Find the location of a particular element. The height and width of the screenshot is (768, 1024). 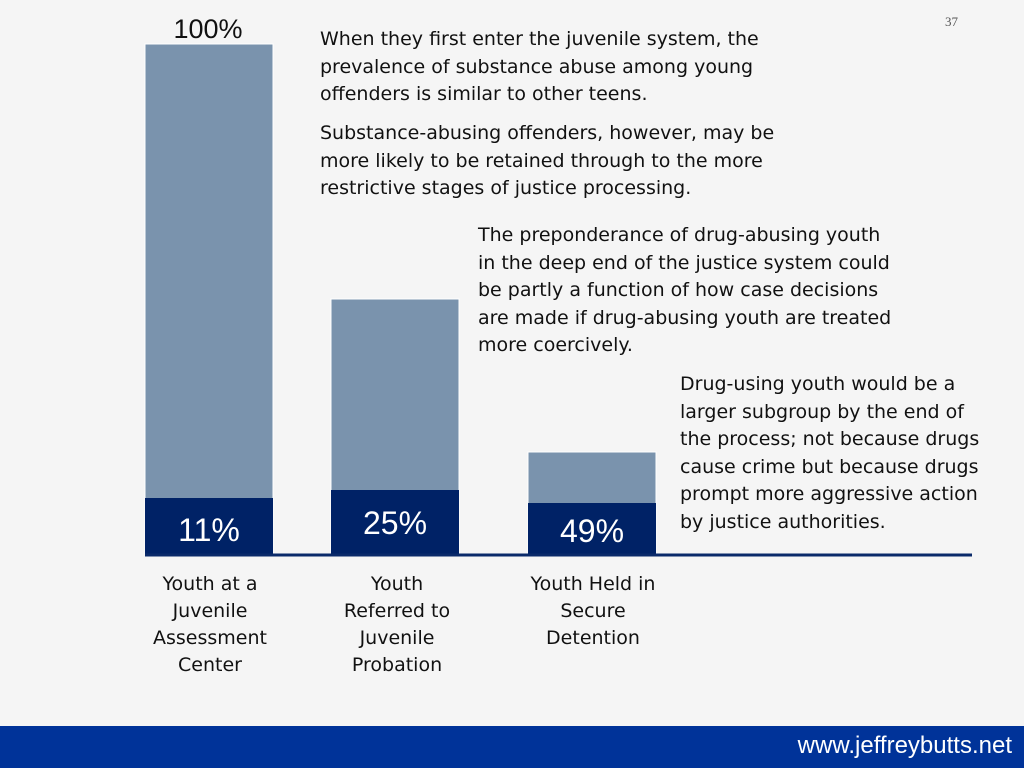

footer-url: www.jeffreybutts.net is located at coordinates (904, 745).